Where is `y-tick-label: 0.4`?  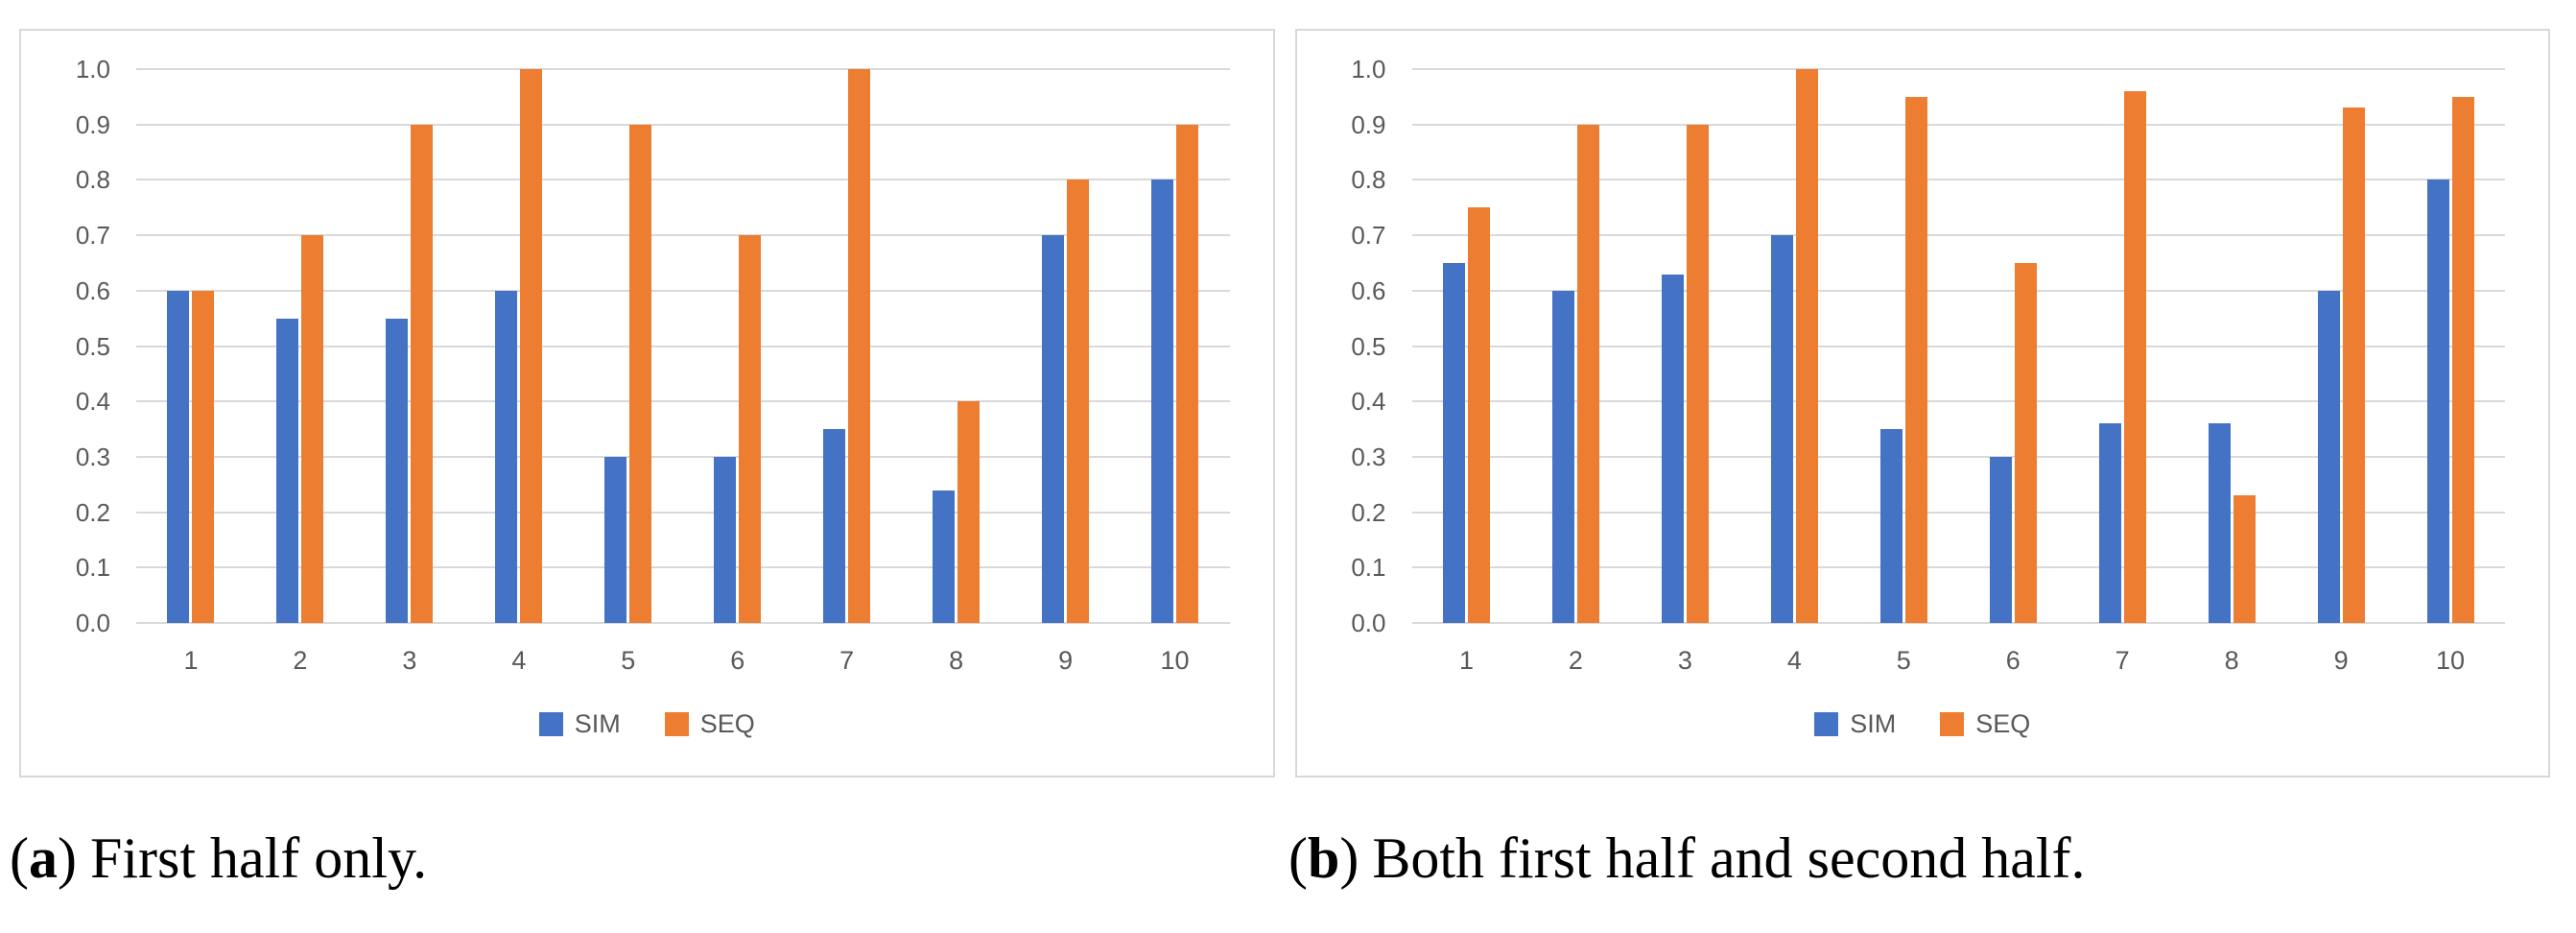
y-tick-label: 0.4 is located at coordinates (1369, 402).